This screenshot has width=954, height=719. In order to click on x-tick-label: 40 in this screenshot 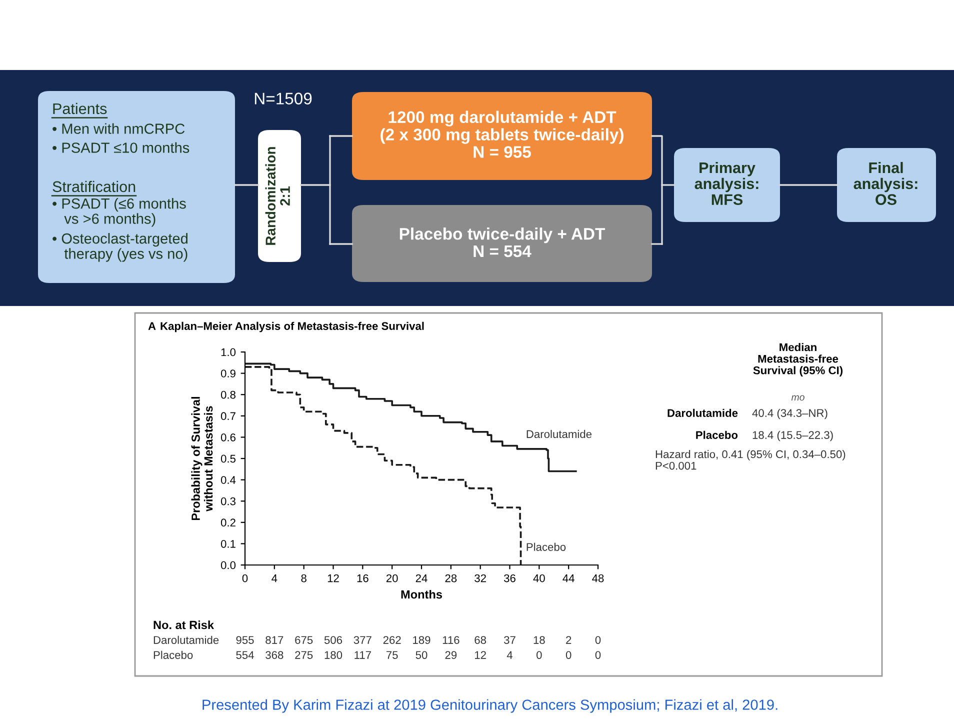, I will do `click(539, 578)`.